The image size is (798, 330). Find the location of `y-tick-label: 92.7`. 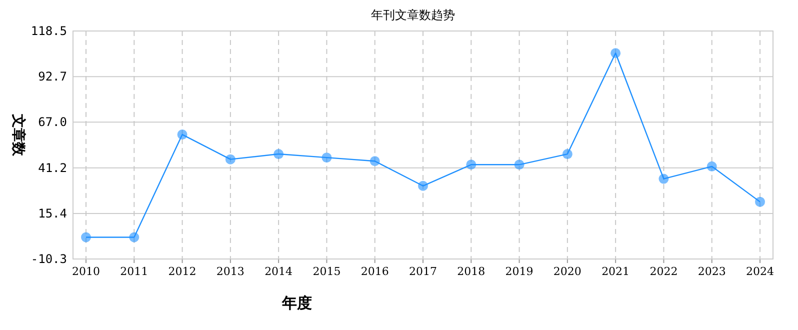

y-tick-label: 92.7 is located at coordinates (52, 77).